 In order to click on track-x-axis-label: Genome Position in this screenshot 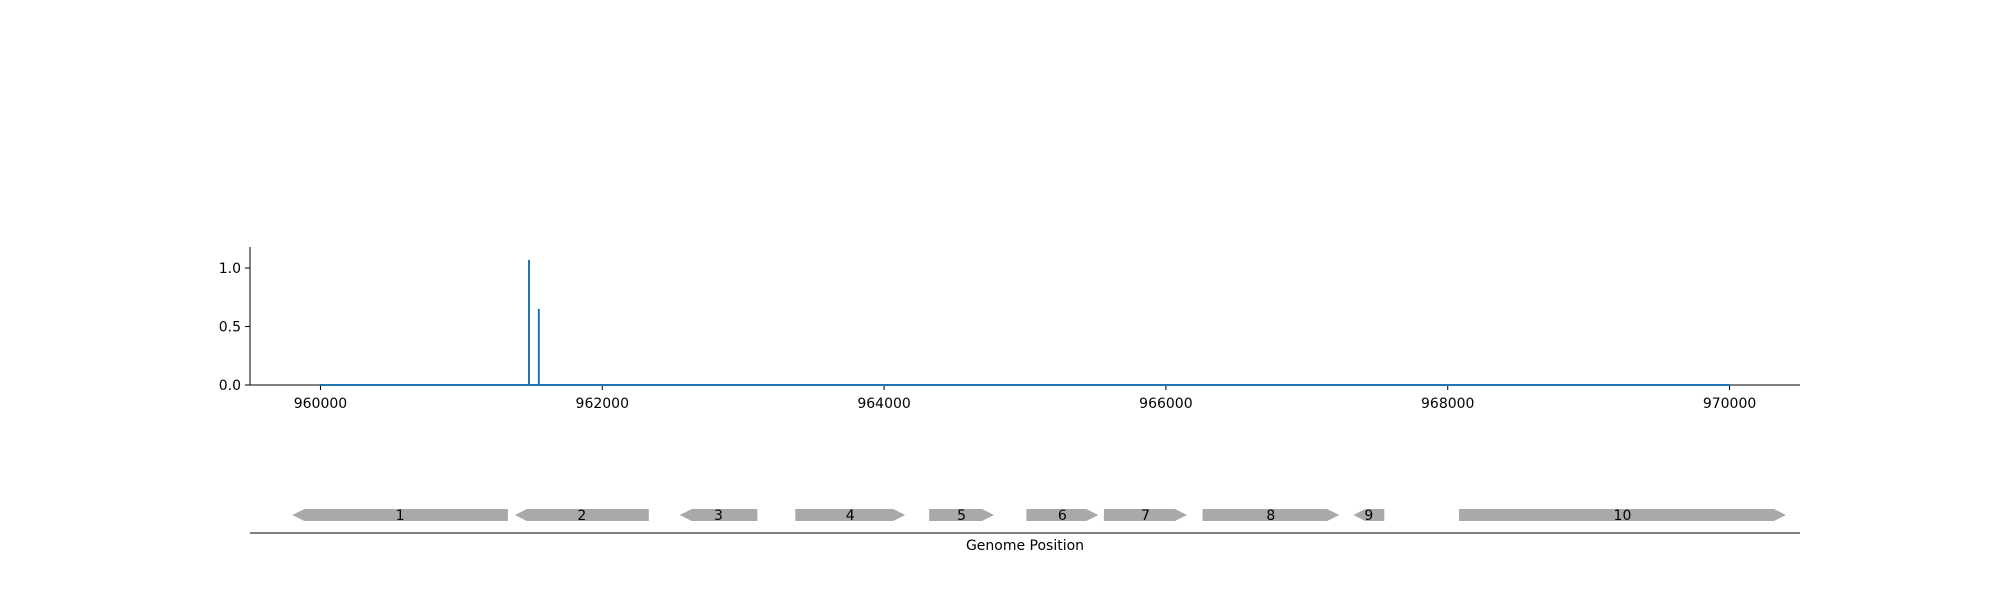, I will do `click(1025, 546)`.